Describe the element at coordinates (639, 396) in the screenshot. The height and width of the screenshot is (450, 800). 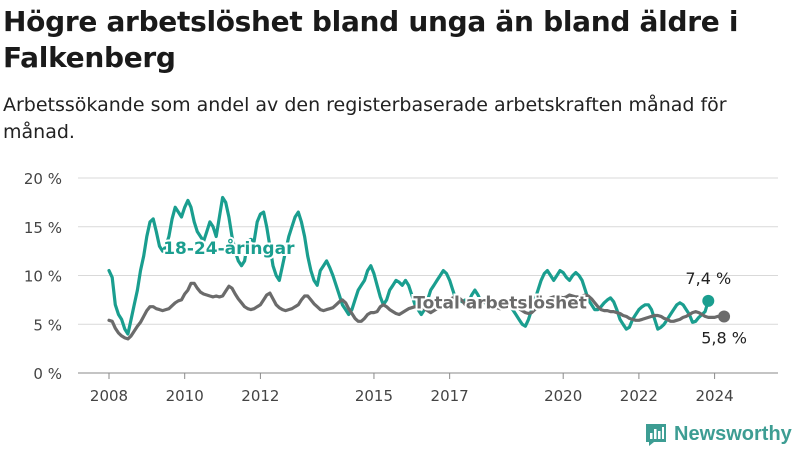
I see `x-tick-label: 2022` at that location.